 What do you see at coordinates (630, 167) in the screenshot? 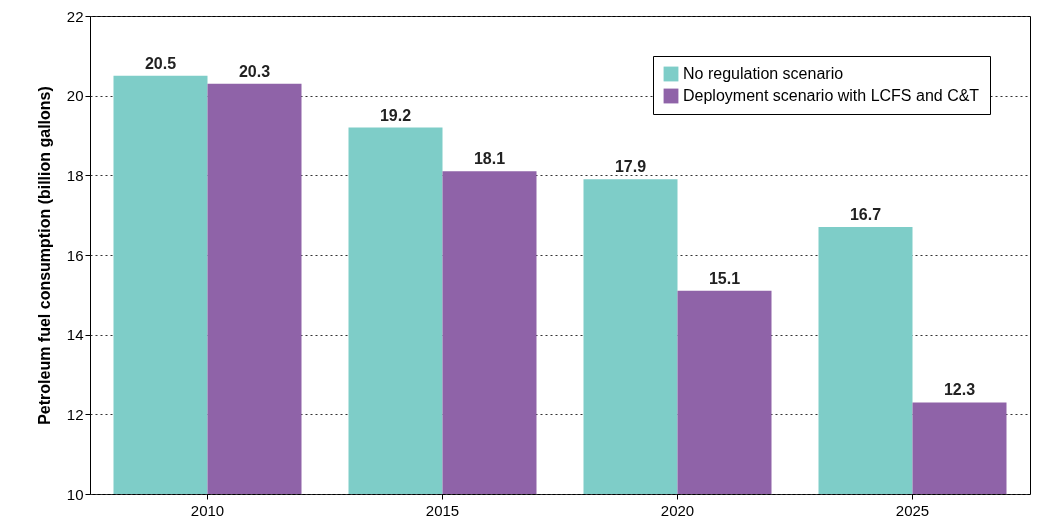
I see `data-label: 17.9` at bounding box center [630, 167].